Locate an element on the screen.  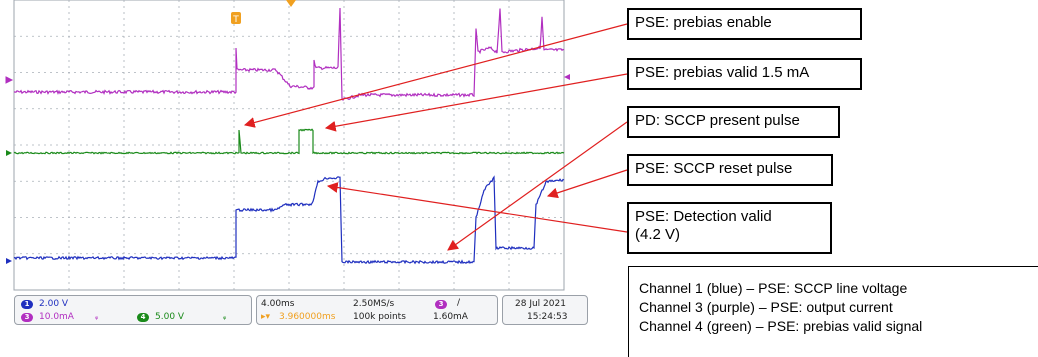
callout-sccp-present-text: PD: SCCP present pulse is located at coordinates (717, 120).